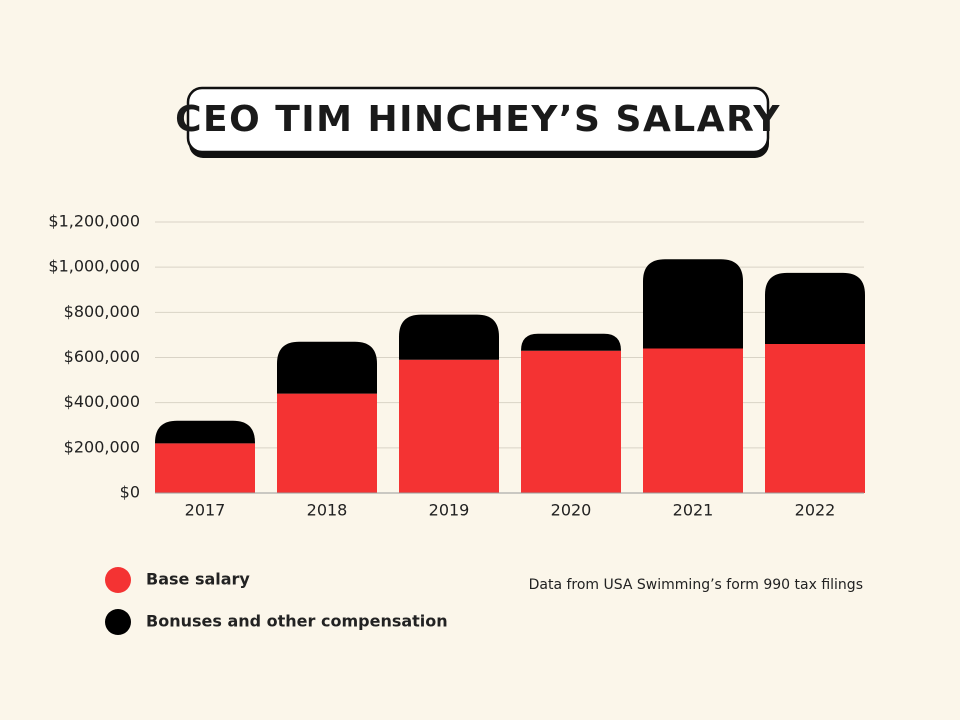  I want to click on y-tick-label: $0, so click(130, 492).